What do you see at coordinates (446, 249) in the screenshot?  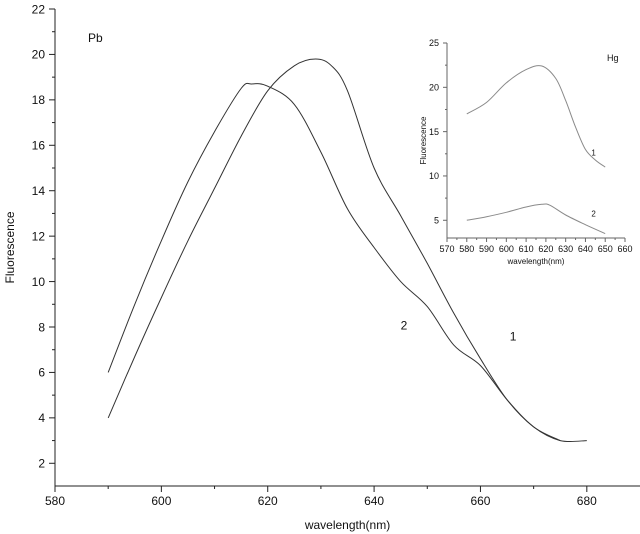 I see `x-tick-label: 570` at bounding box center [446, 249].